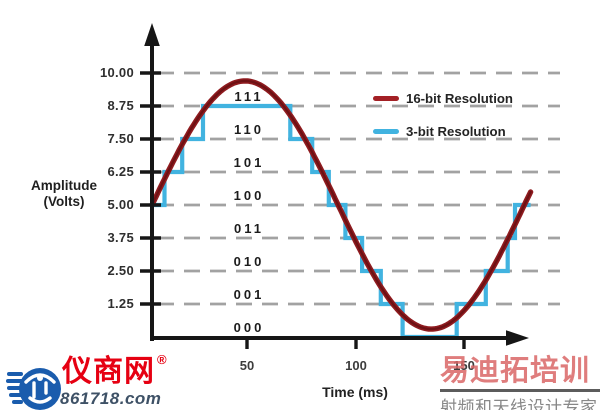  Describe the element at coordinates (515, 371) in the screenshot. I see `watermark-training-title: 易迪拓培训` at that location.